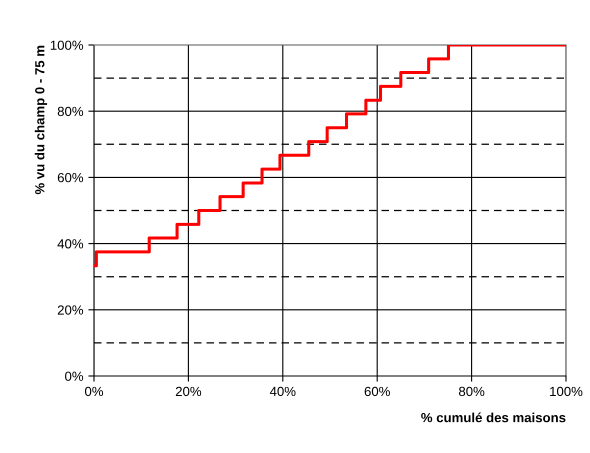 This screenshot has height=453, width=590. What do you see at coordinates (189, 391) in the screenshot?
I see `x-tick-label: 20%` at bounding box center [189, 391].